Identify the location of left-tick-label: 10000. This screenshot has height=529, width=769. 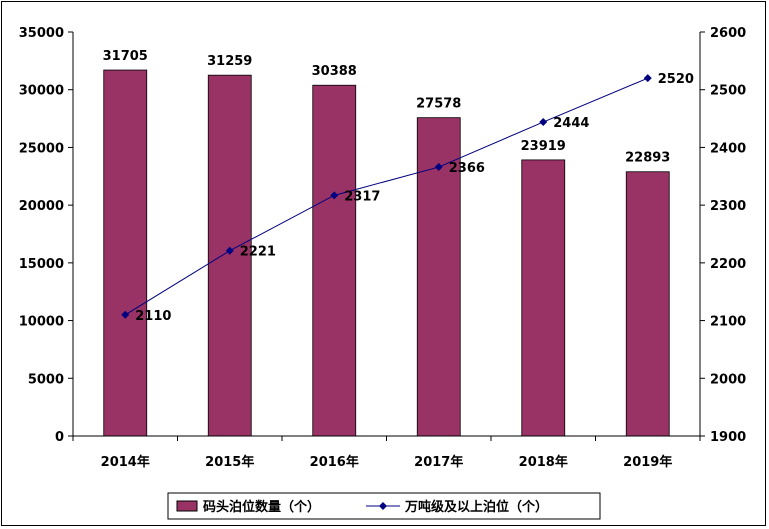
(41, 322).